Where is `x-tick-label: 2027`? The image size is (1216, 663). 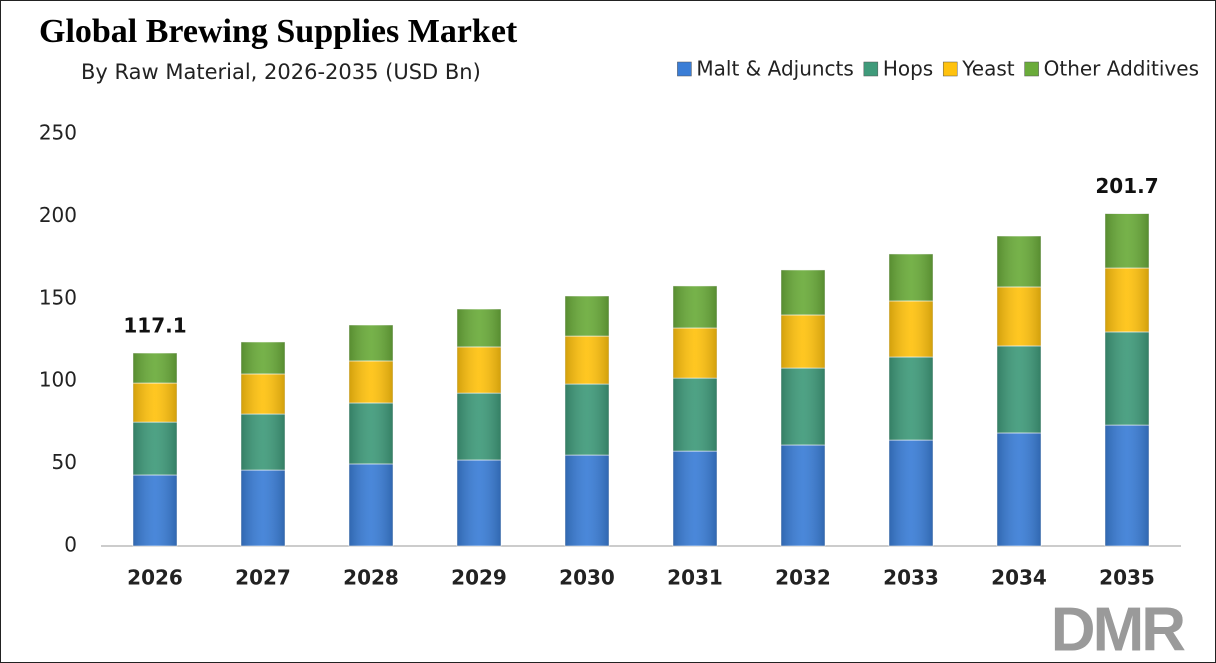
x-tick-label: 2027 is located at coordinates (263, 578).